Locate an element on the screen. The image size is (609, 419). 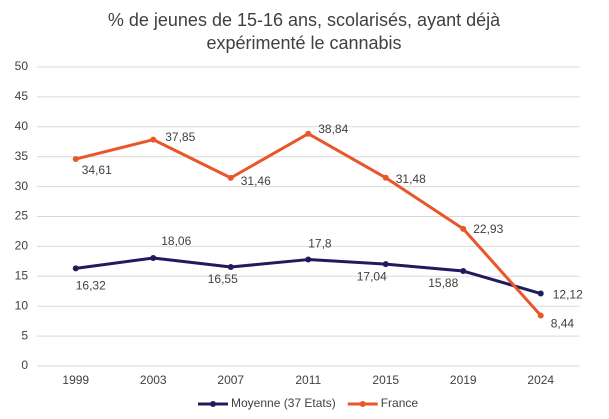
y-tick-label: 25 is located at coordinates (22, 216).